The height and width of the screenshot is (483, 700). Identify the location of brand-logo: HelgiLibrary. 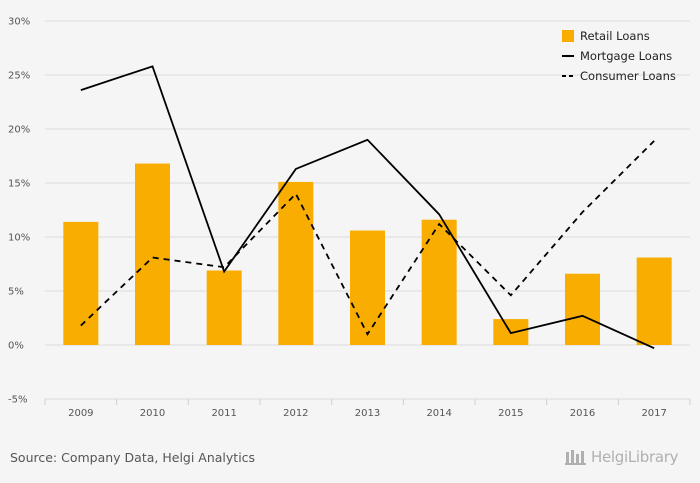
(622, 457).